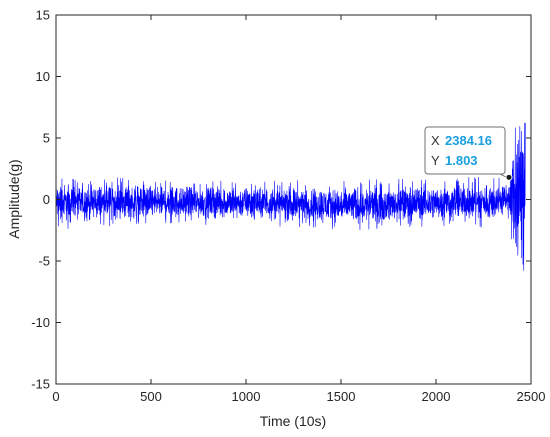 Image resolution: width=550 pixels, height=437 pixels. I want to click on datatip-y-value: 1.803, so click(461, 160).